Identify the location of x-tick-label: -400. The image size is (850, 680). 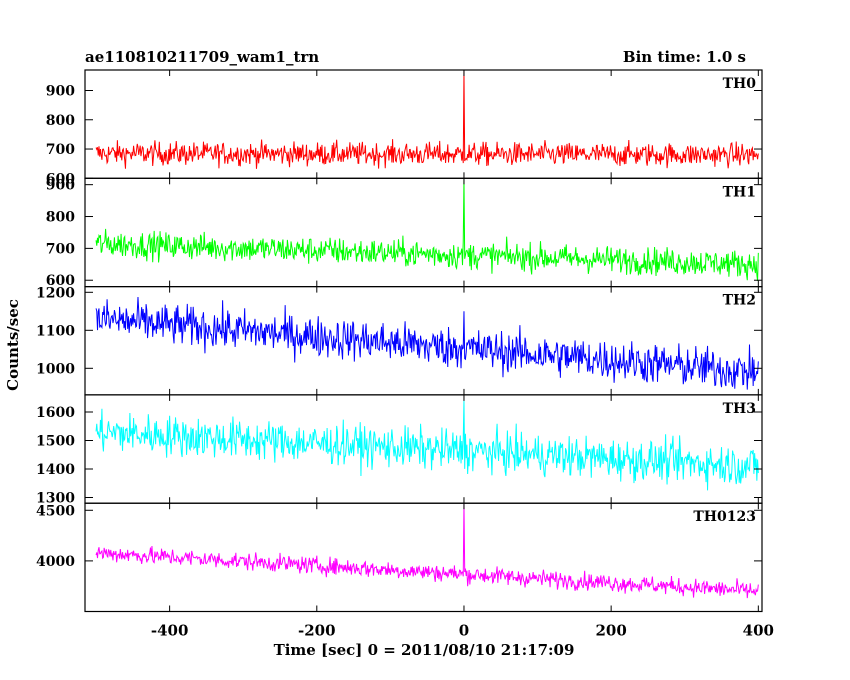
(170, 631).